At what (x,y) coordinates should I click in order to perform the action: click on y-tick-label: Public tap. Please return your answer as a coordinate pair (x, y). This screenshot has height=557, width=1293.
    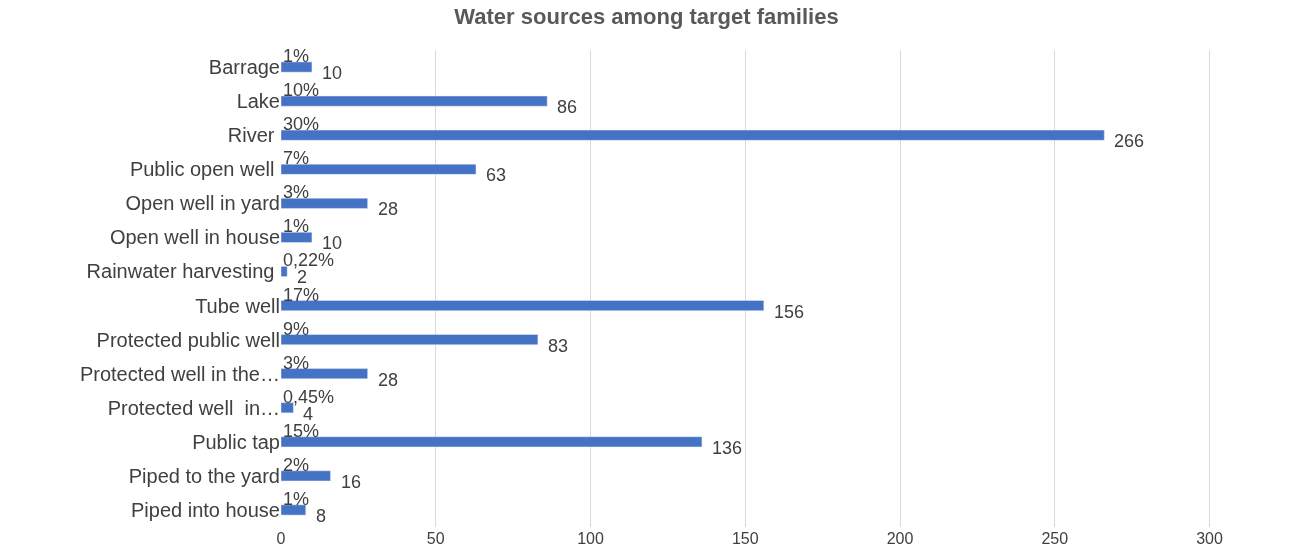
    Looking at the image, I should click on (236, 441).